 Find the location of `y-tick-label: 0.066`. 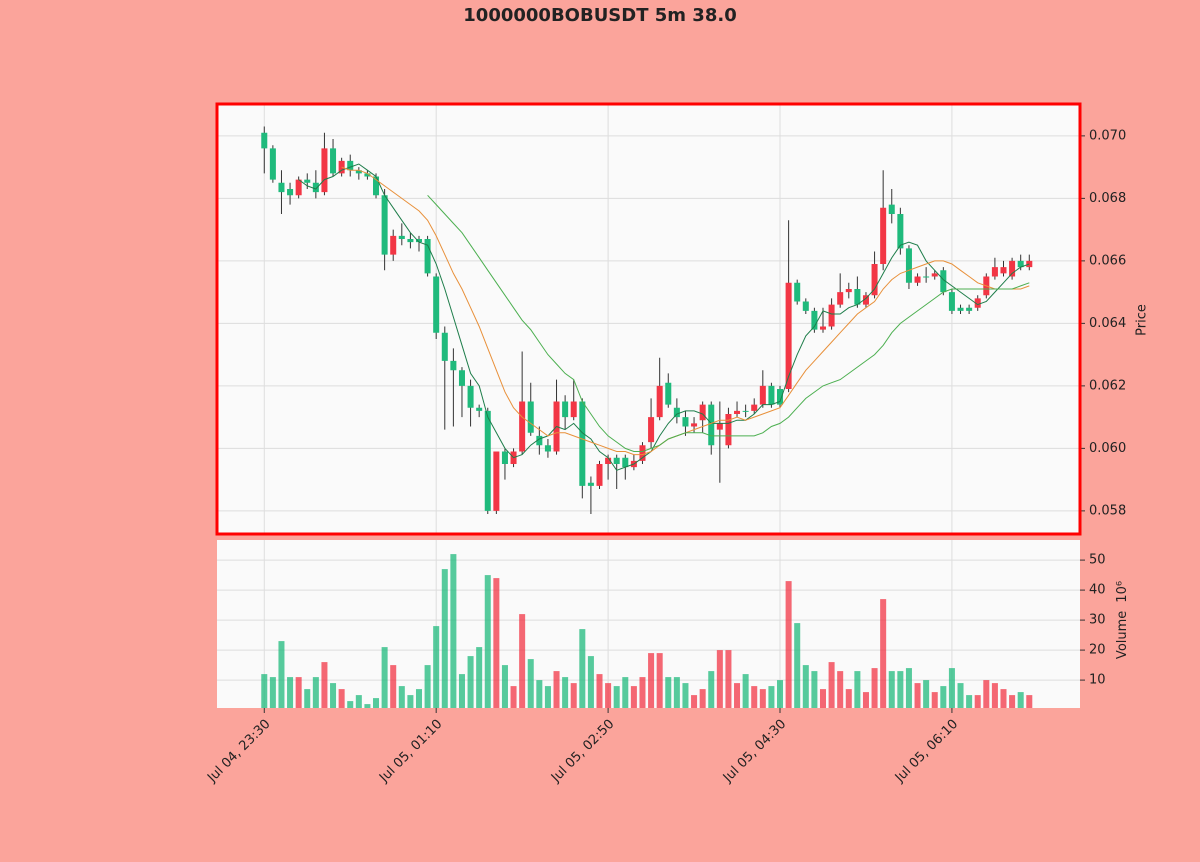

y-tick-label: 0.066 is located at coordinates (1107, 260).